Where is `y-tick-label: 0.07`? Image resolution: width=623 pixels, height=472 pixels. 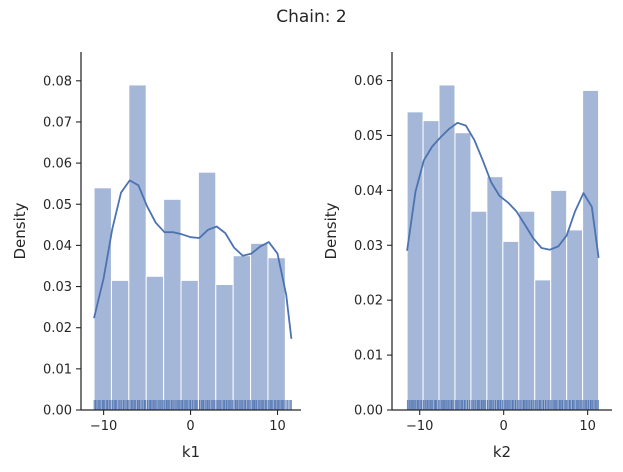 y-tick-label: 0.07 is located at coordinates (57, 122).